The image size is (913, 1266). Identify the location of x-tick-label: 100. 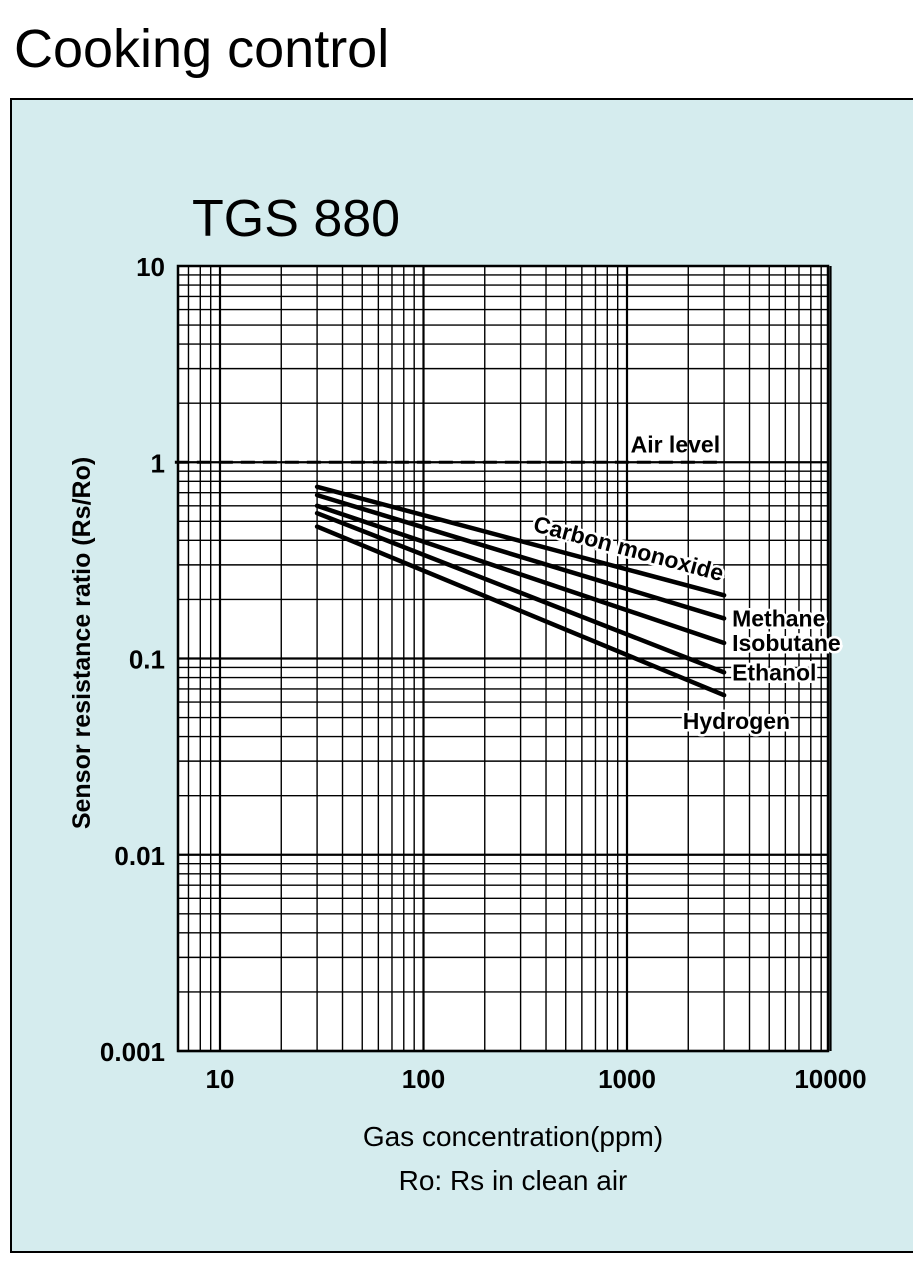
(423, 1079).